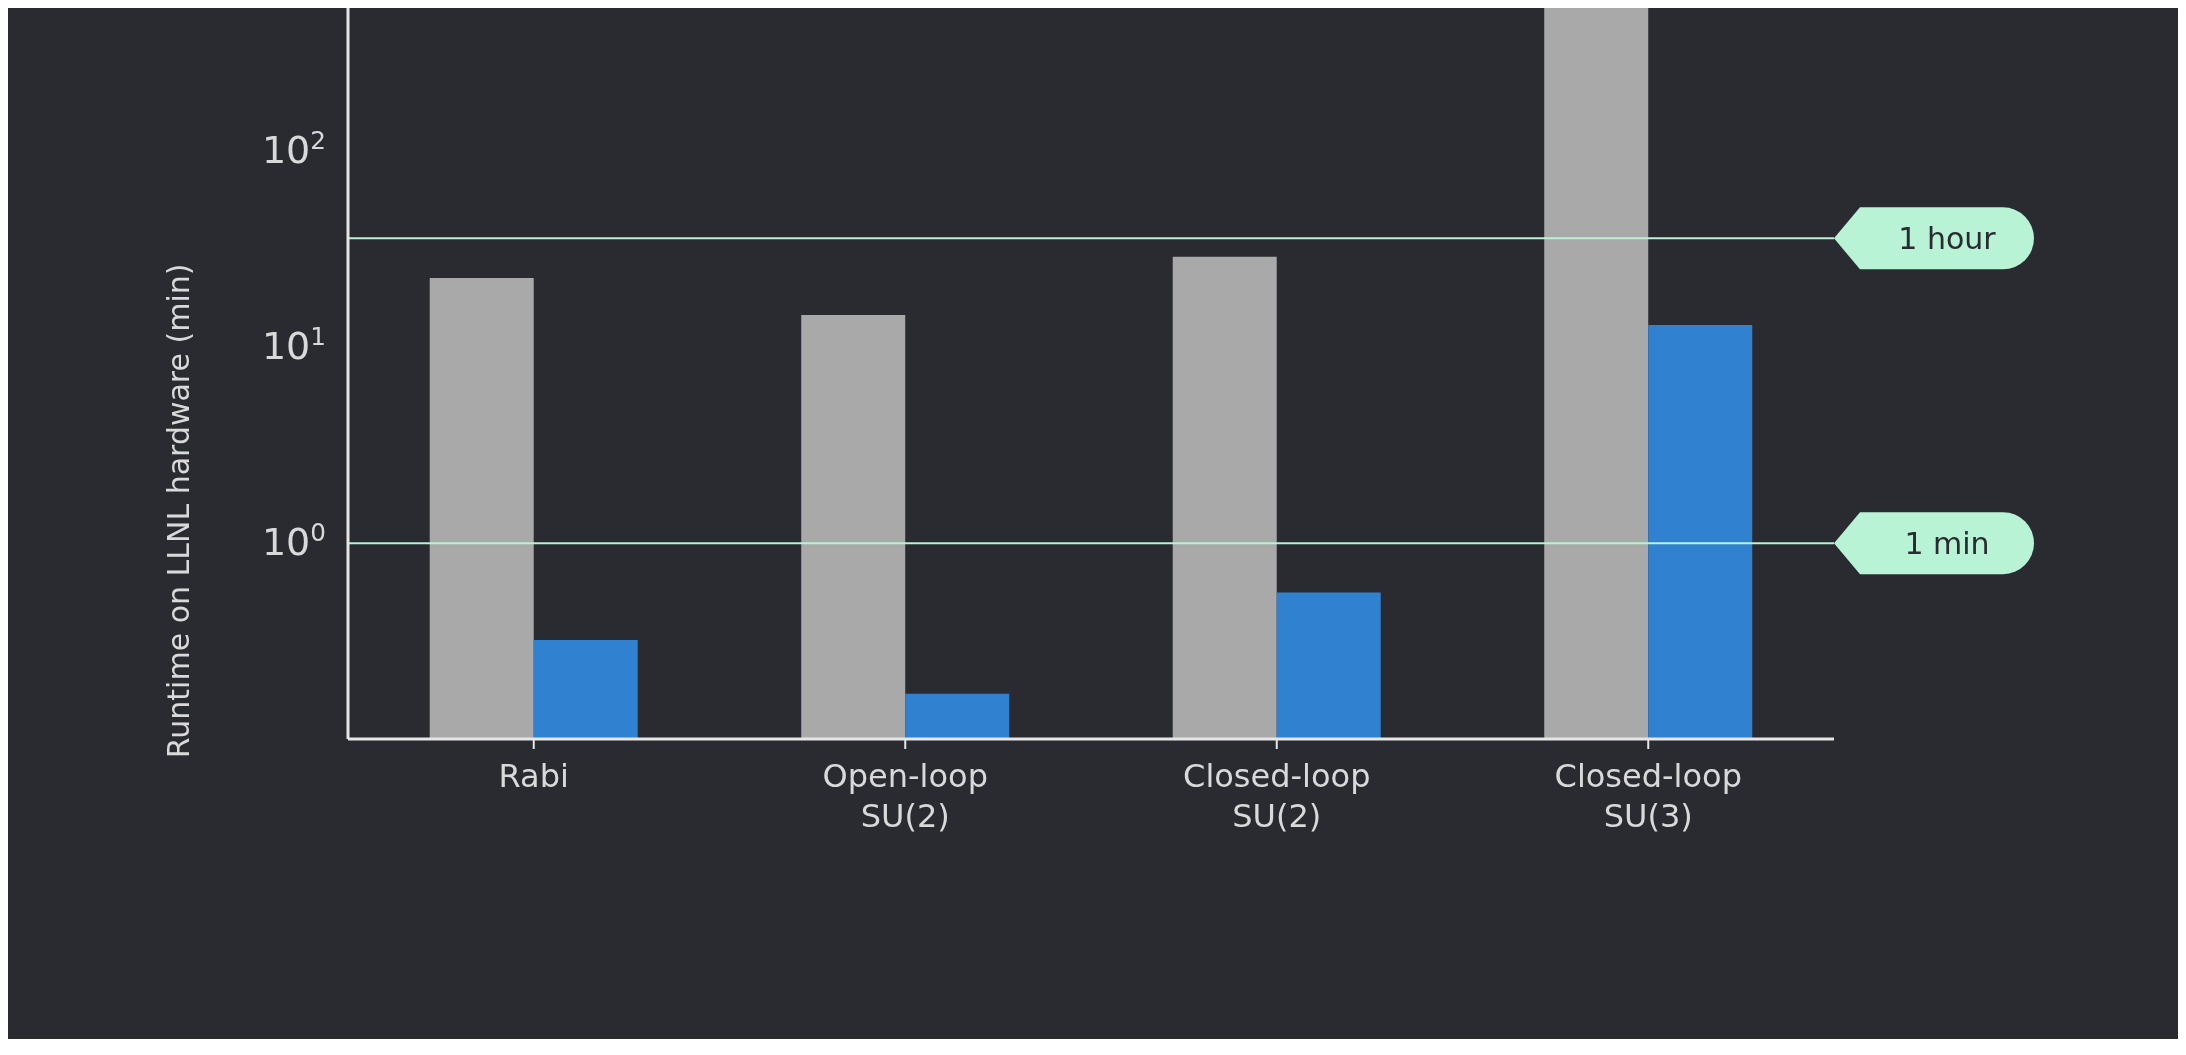  I want to click on ref-line-label: 1 hour, so click(1947, 239).